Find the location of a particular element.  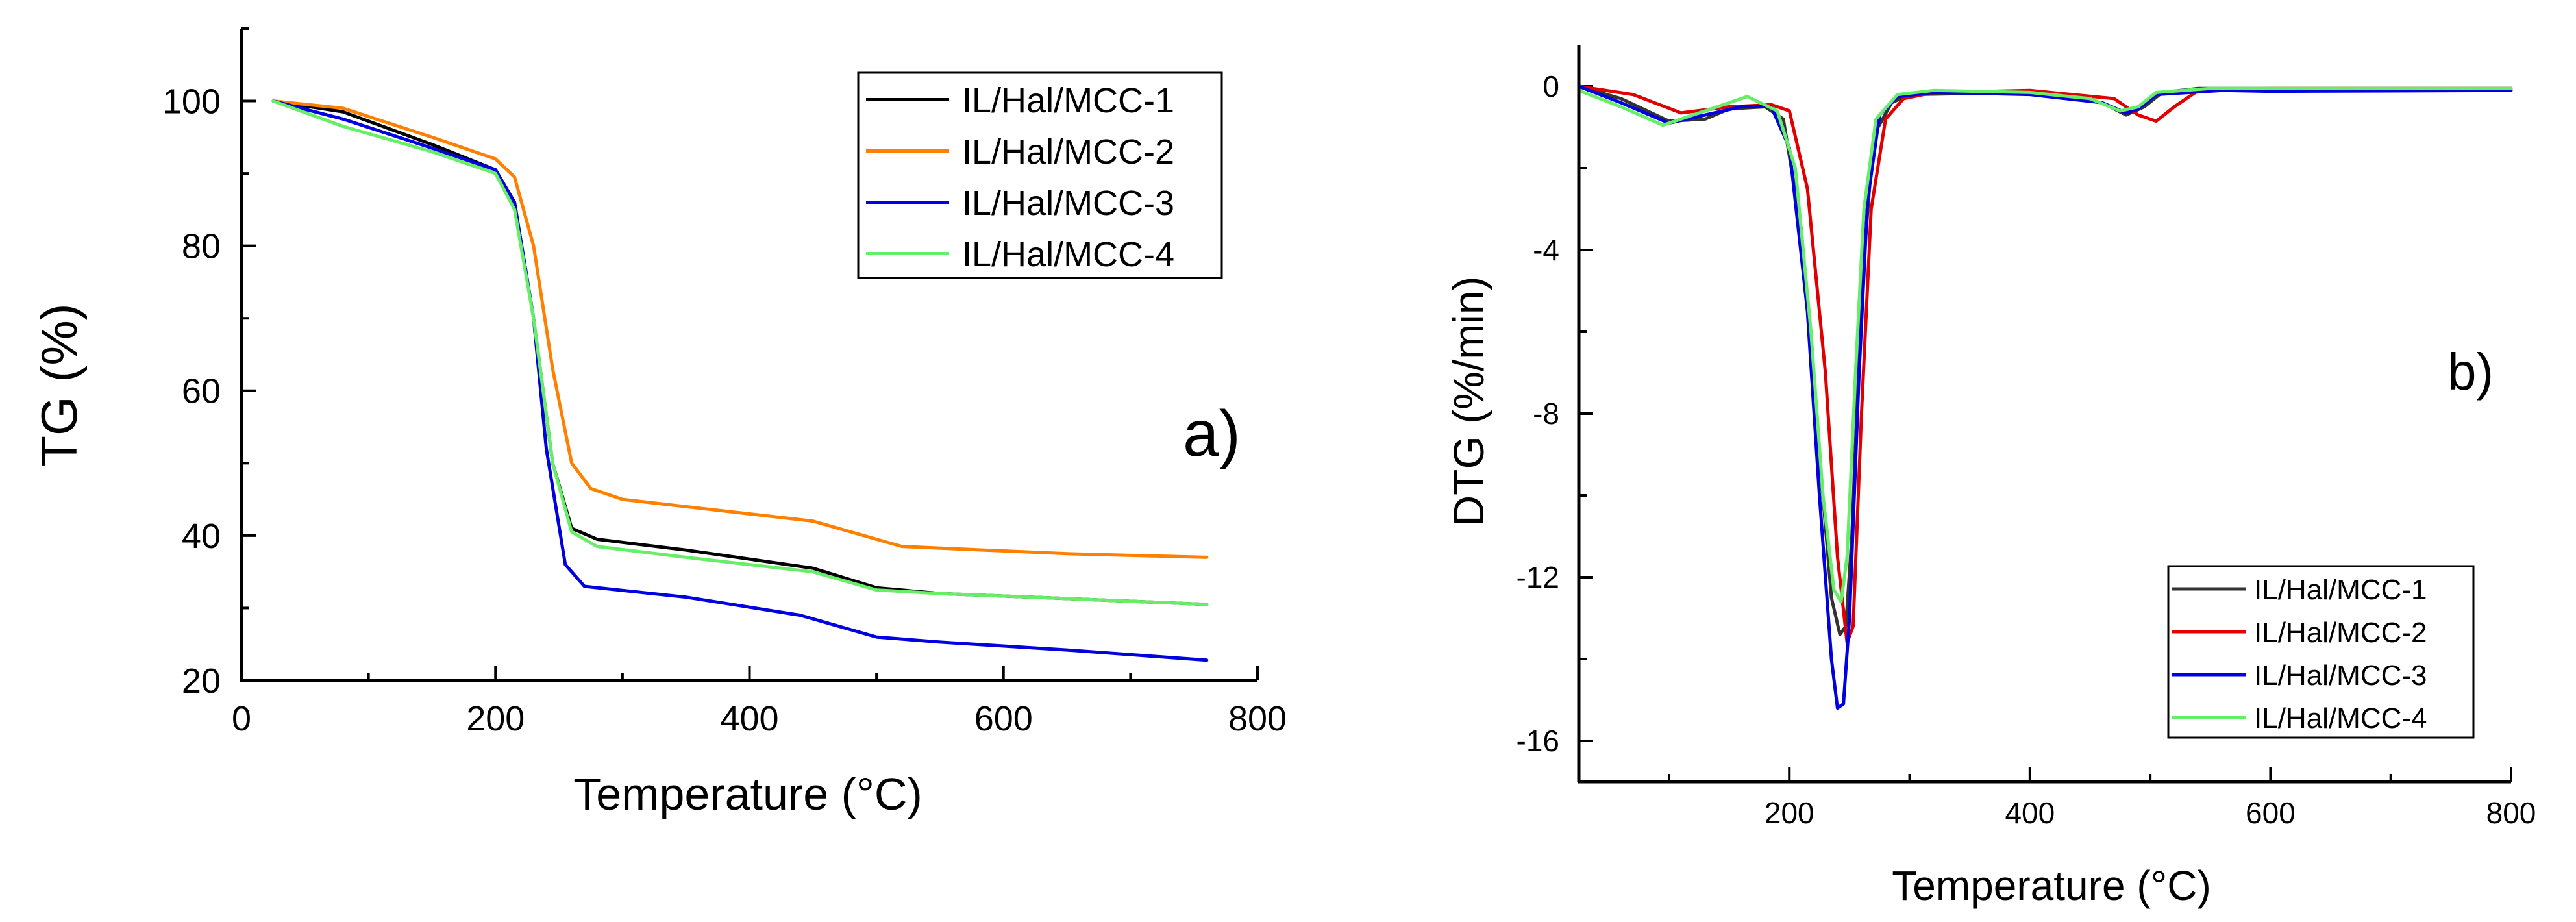

panel-b-ytick-label: -4 is located at coordinates (1546, 250).